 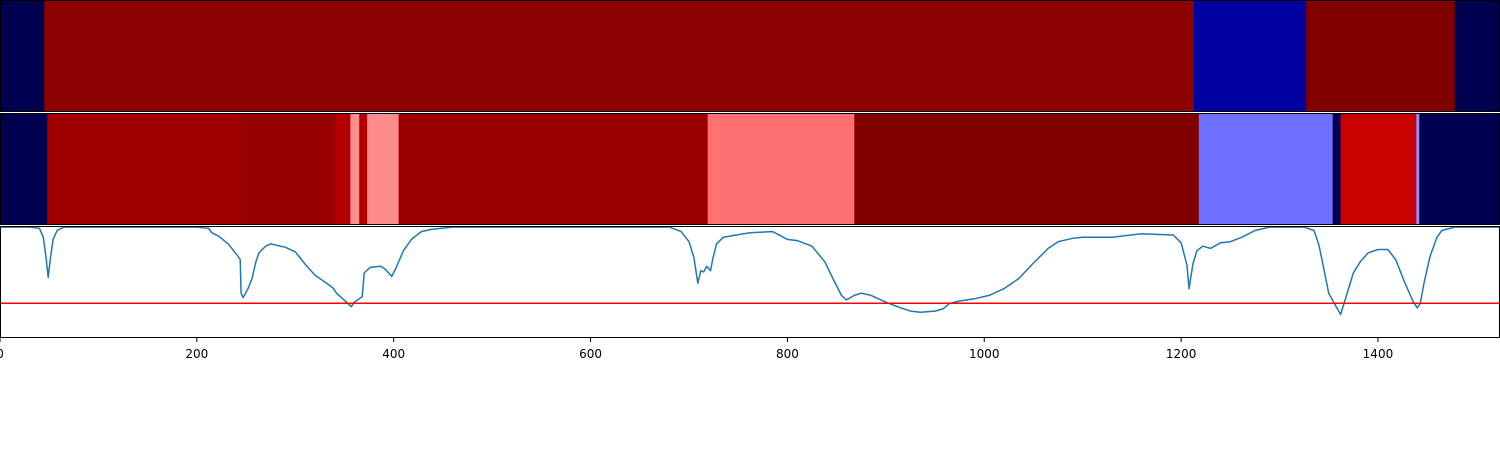 What do you see at coordinates (787, 354) in the screenshot?
I see `x-tick-label: 800` at bounding box center [787, 354].